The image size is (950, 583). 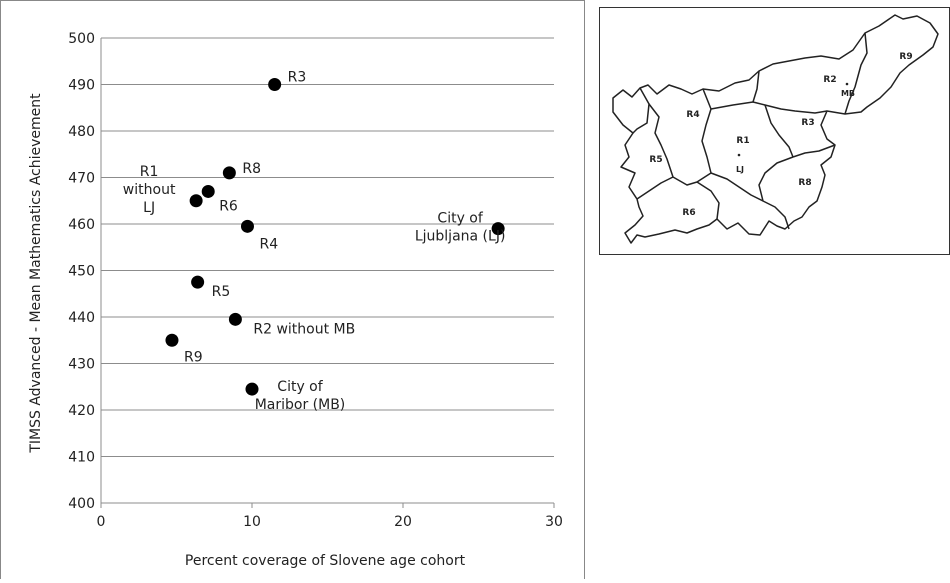 What do you see at coordinates (252, 522) in the screenshot?
I see `x-tick-label: 10` at bounding box center [252, 522].